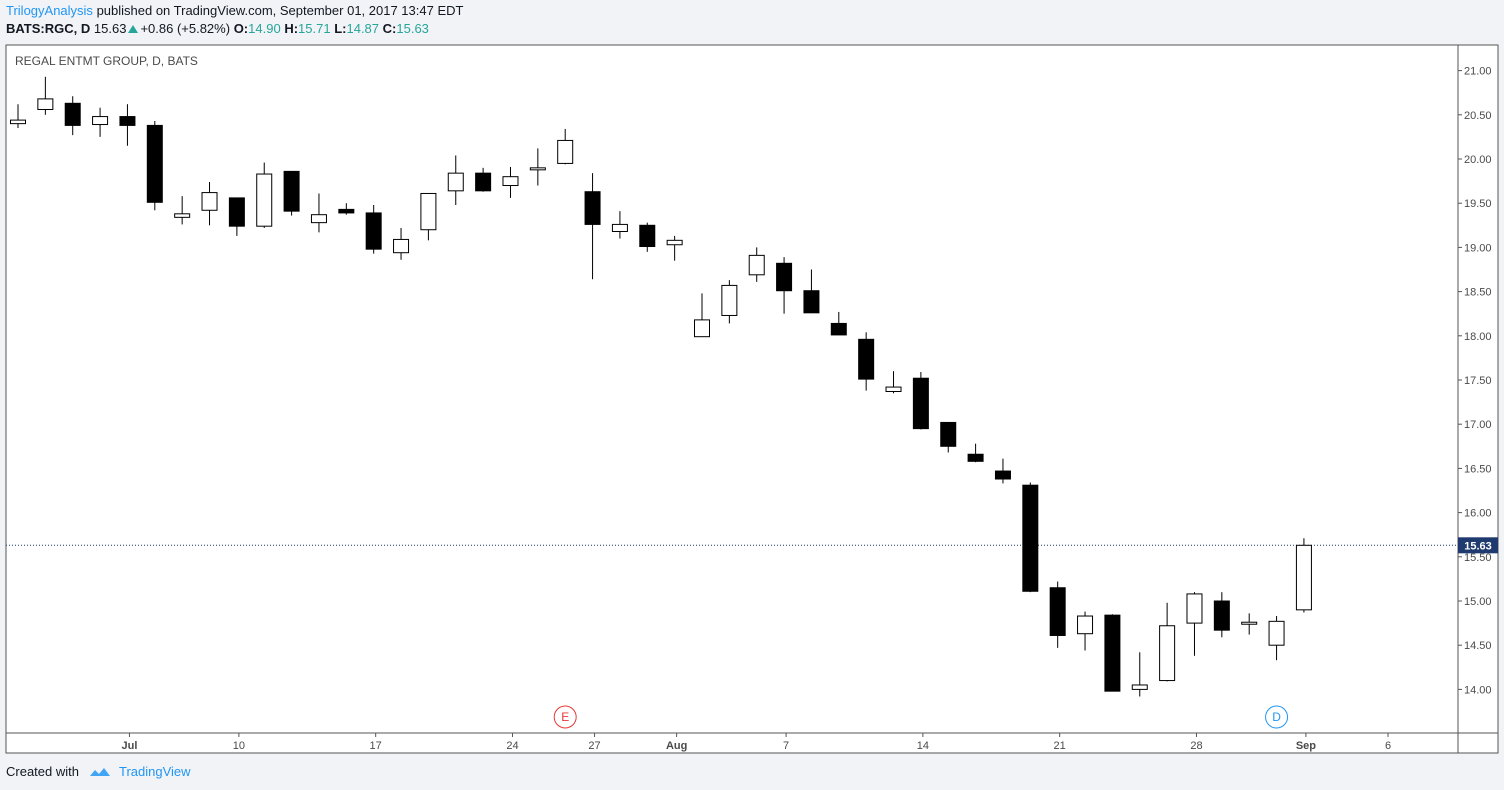 The height and width of the screenshot is (790, 1504). I want to click on last-price-tag-bg, so click(1478, 545).